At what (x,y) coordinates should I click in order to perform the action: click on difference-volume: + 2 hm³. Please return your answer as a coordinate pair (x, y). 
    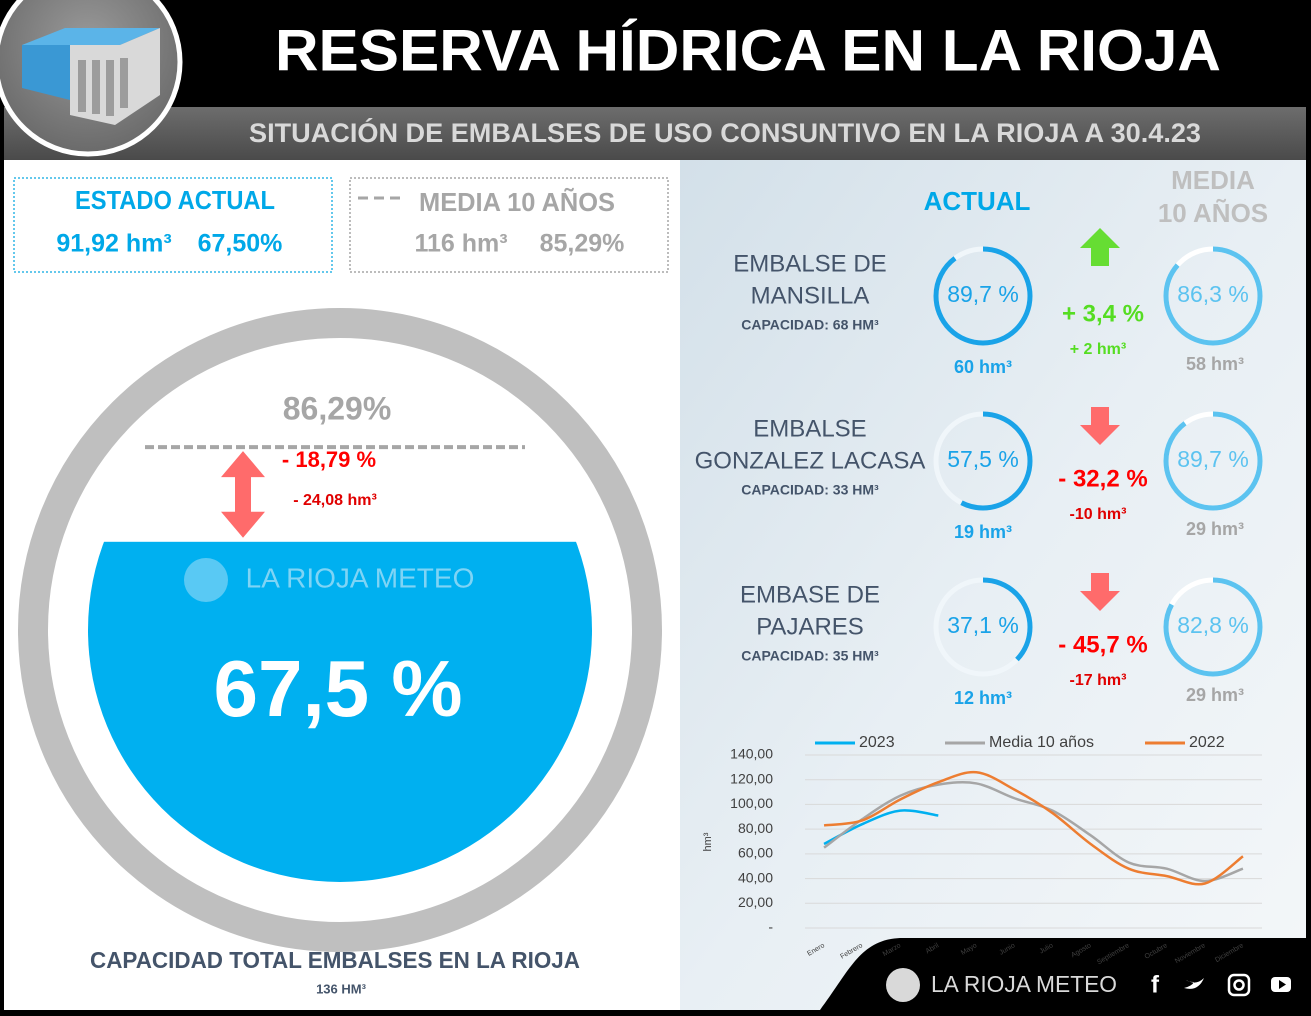
    Looking at the image, I should click on (1098, 349).